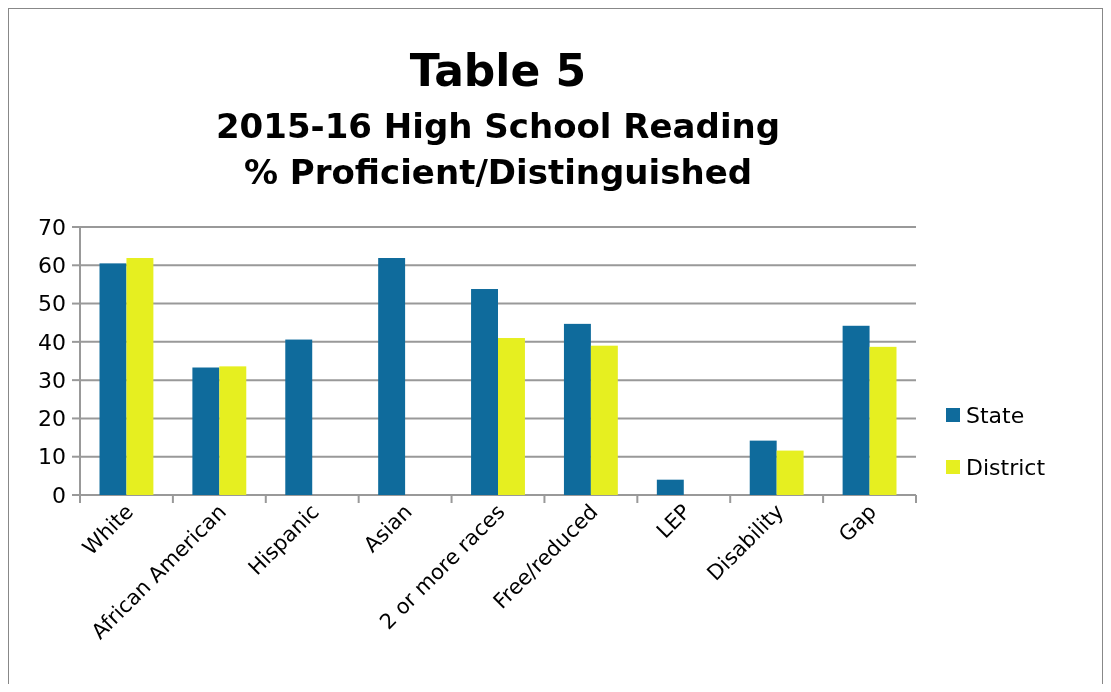 The height and width of the screenshot is (692, 1111). What do you see at coordinates (673, 521) in the screenshot?
I see `x-tick-label: LEP` at bounding box center [673, 521].